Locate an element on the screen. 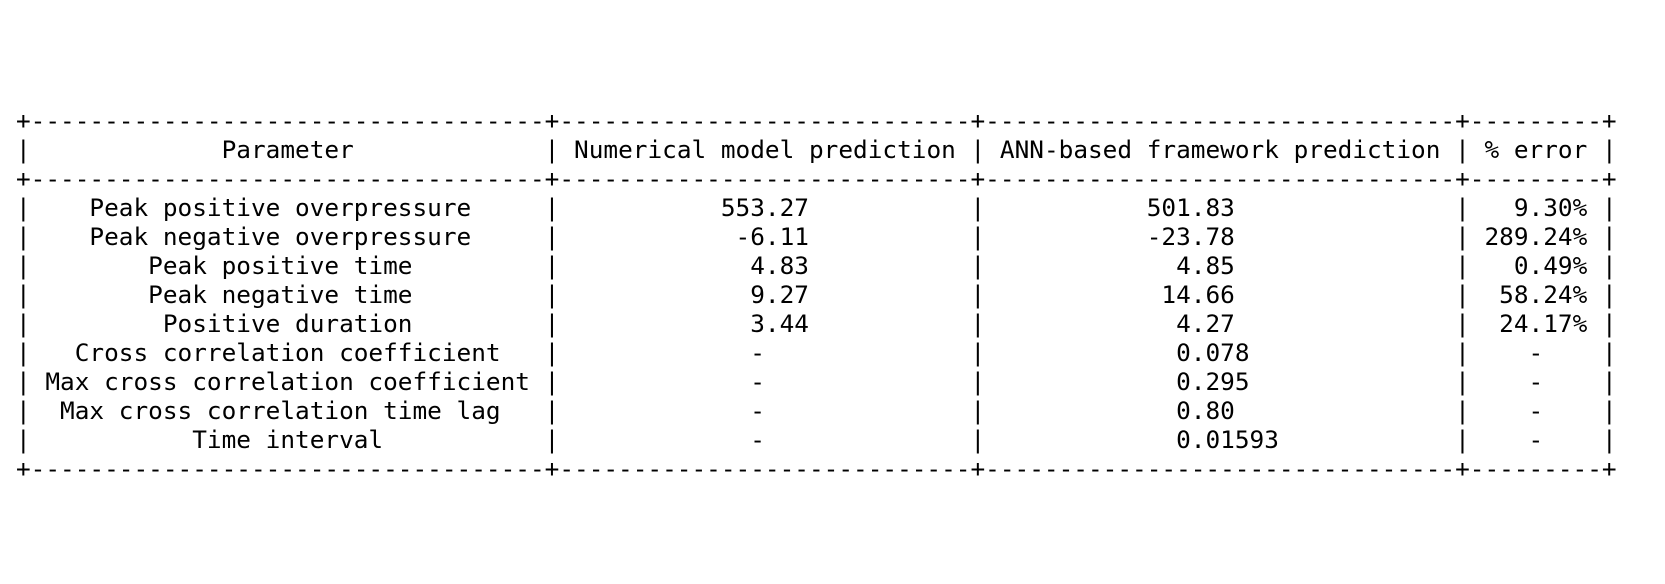 This screenshot has width=1665, height=584. table-cell-col-4: 58.24% is located at coordinates (1536, 294).